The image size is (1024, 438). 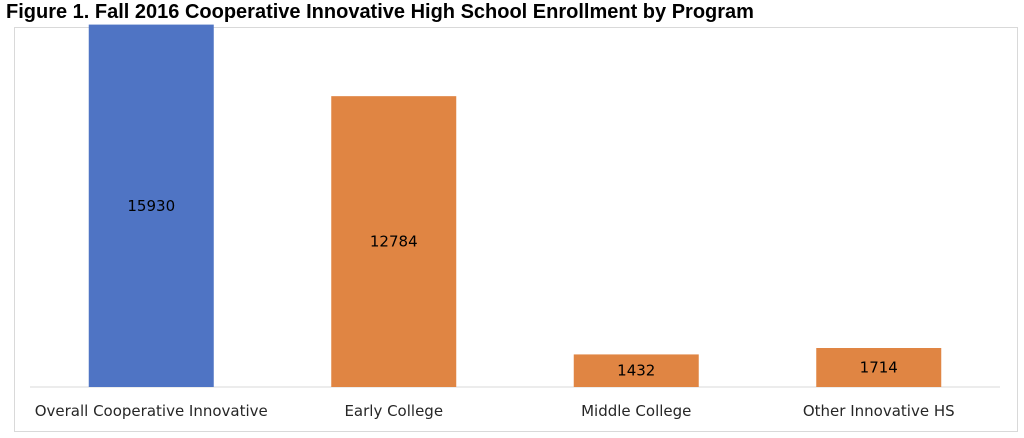 What do you see at coordinates (151, 411) in the screenshot?
I see `category-label-overall-cooperative-innovative: Overall Cooperative Innovative` at bounding box center [151, 411].